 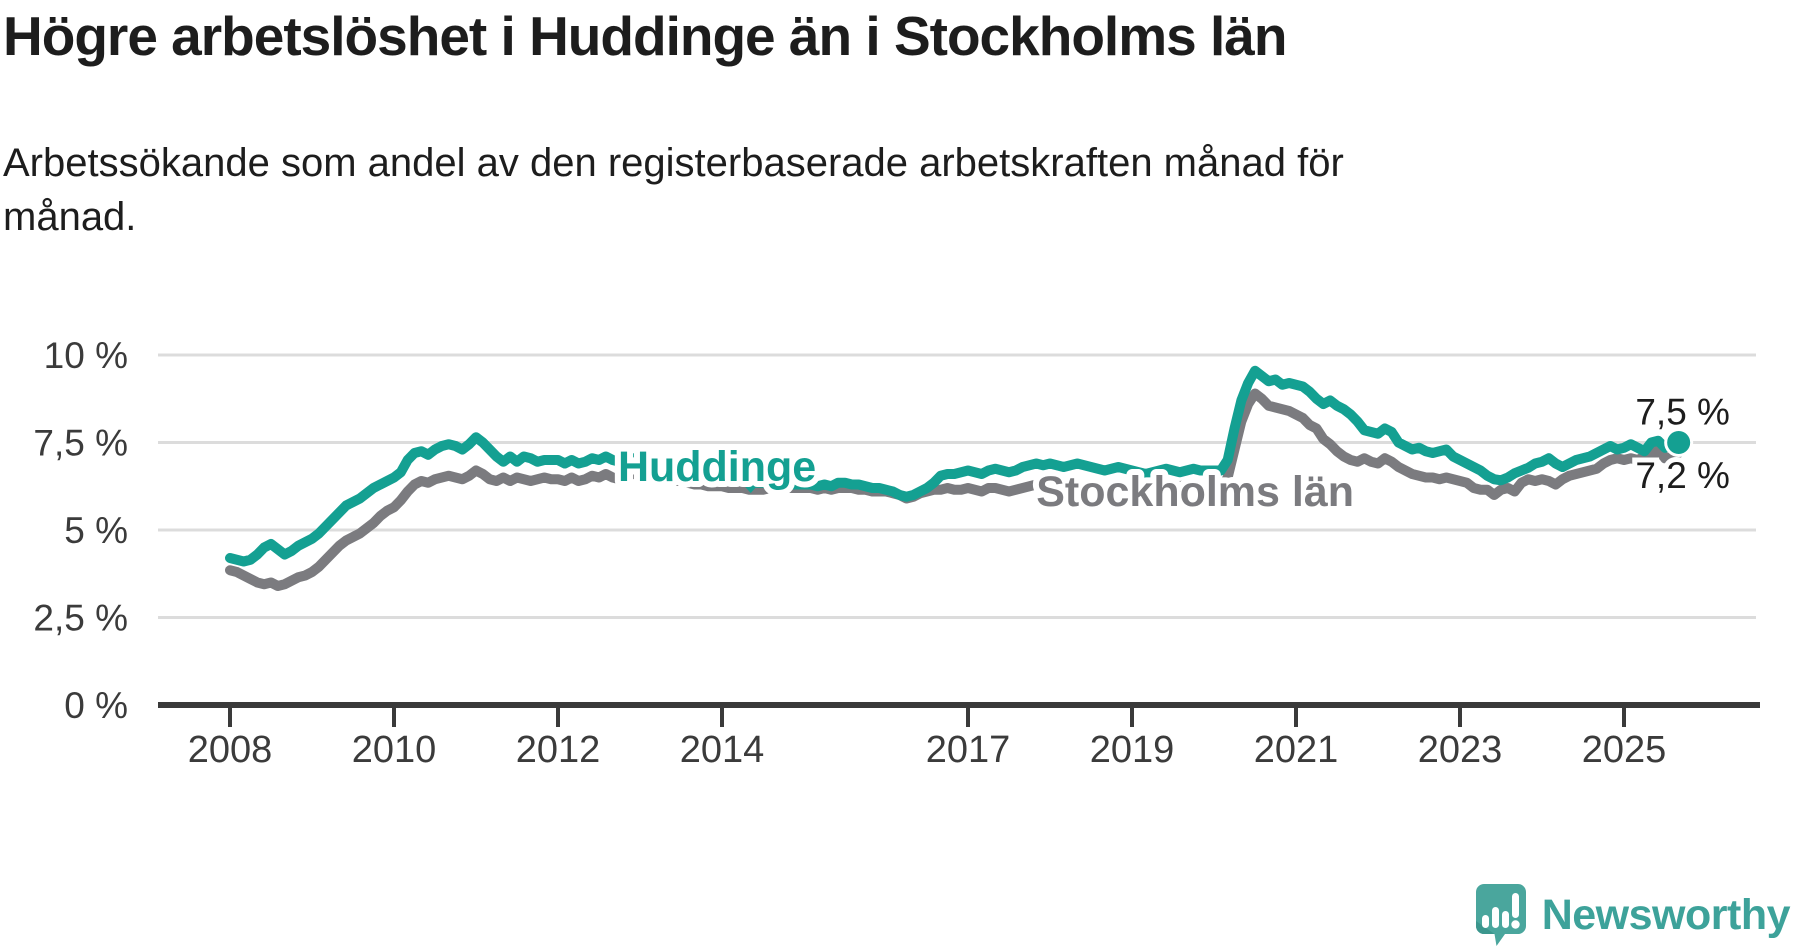 What do you see at coordinates (1500, 915) in the screenshot?
I see `newsworthy-logo-icon` at bounding box center [1500, 915].